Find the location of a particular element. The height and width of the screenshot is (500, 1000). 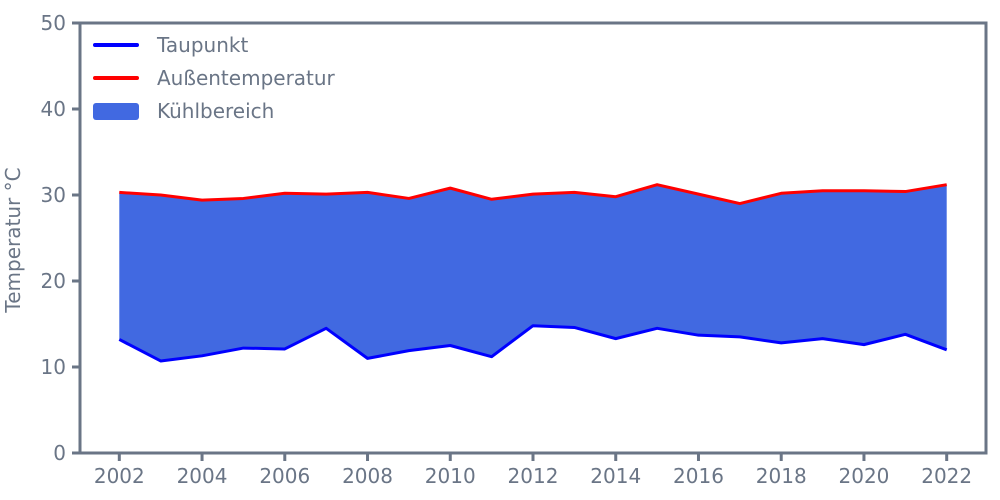

y-tick-label: 20 is located at coordinates (53, 281).